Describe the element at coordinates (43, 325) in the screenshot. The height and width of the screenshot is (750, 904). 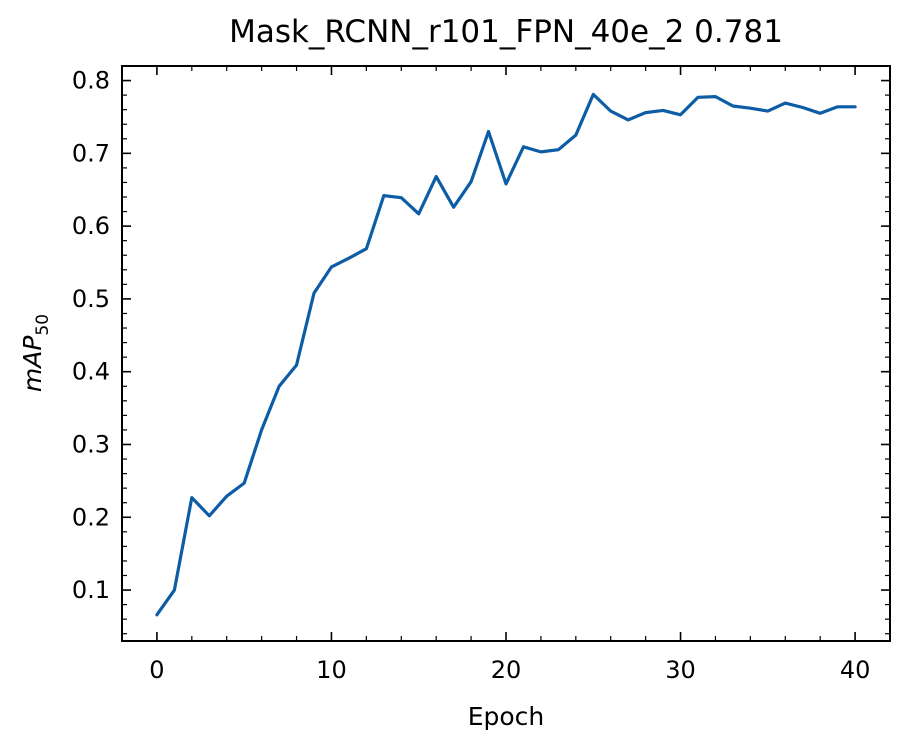
I see `y-axis-label-subscript: 50` at that location.